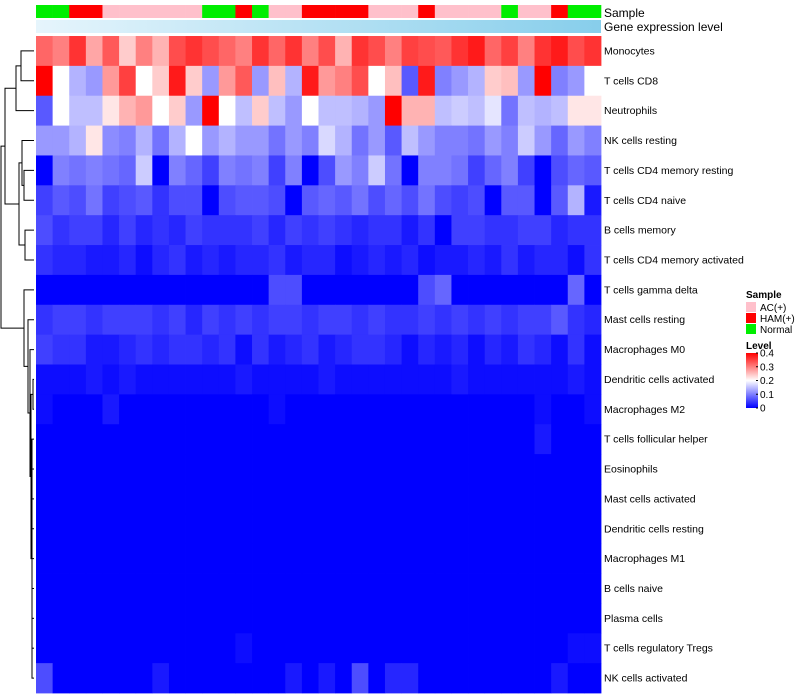 This screenshot has height=700, width=800. What do you see at coordinates (658, 649) in the screenshot?
I see `row-label: T cells regulatory Tregs` at bounding box center [658, 649].